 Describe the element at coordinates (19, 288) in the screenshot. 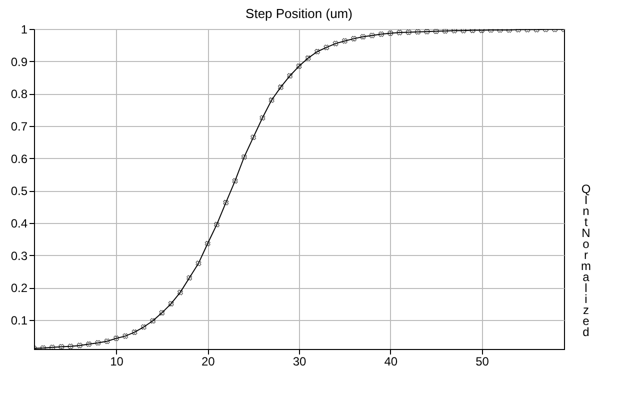

I see `y-tick-label: 0.2` at that location.